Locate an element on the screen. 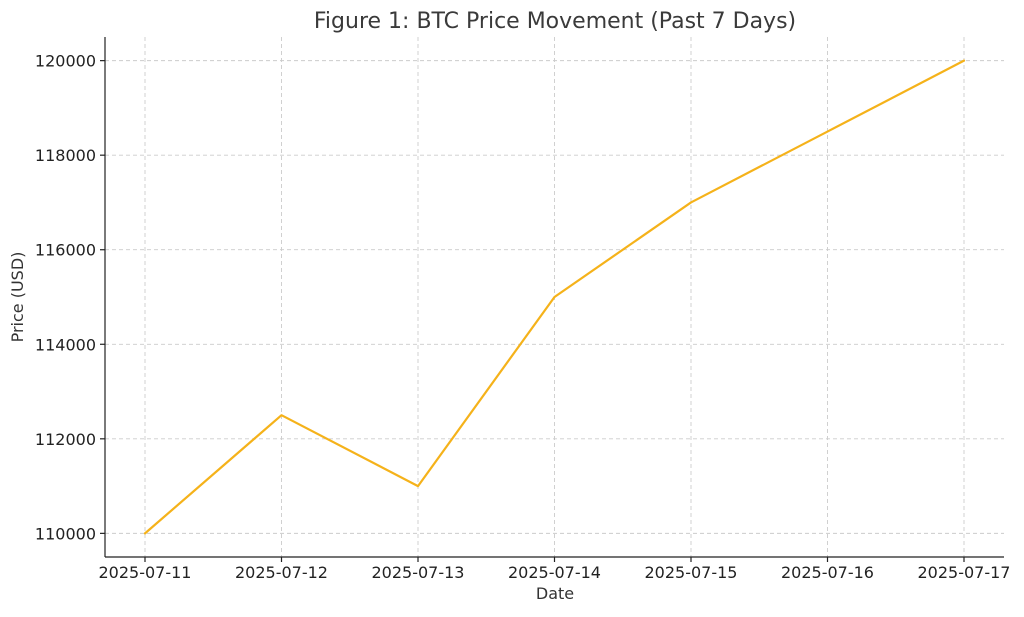  x-tick-label: 2025-07-15 is located at coordinates (691, 572).